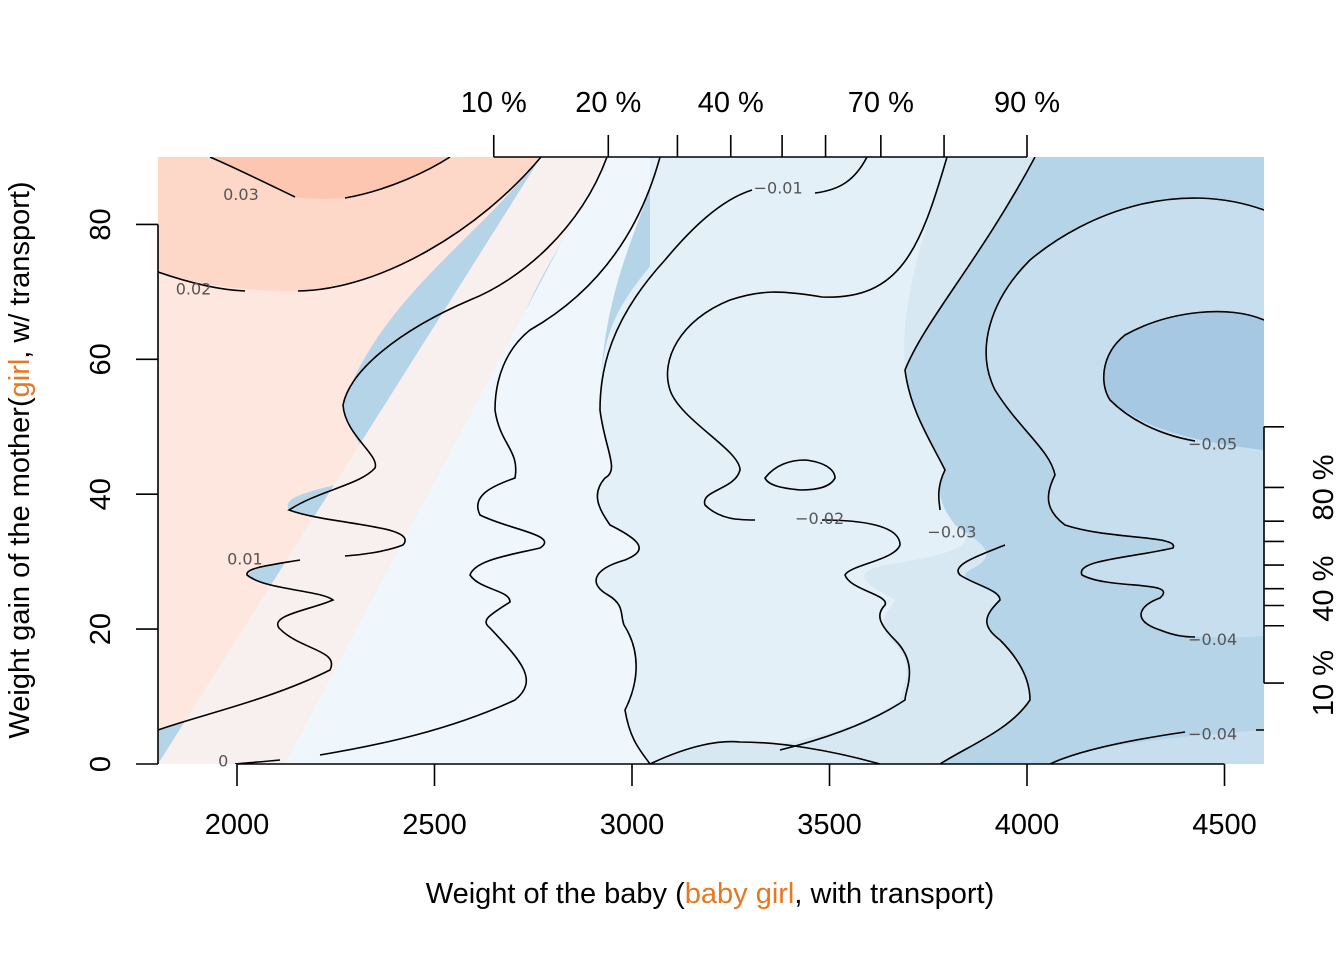  What do you see at coordinates (740, 894) in the screenshot?
I see `axis-title-part: baby girl` at bounding box center [740, 894].